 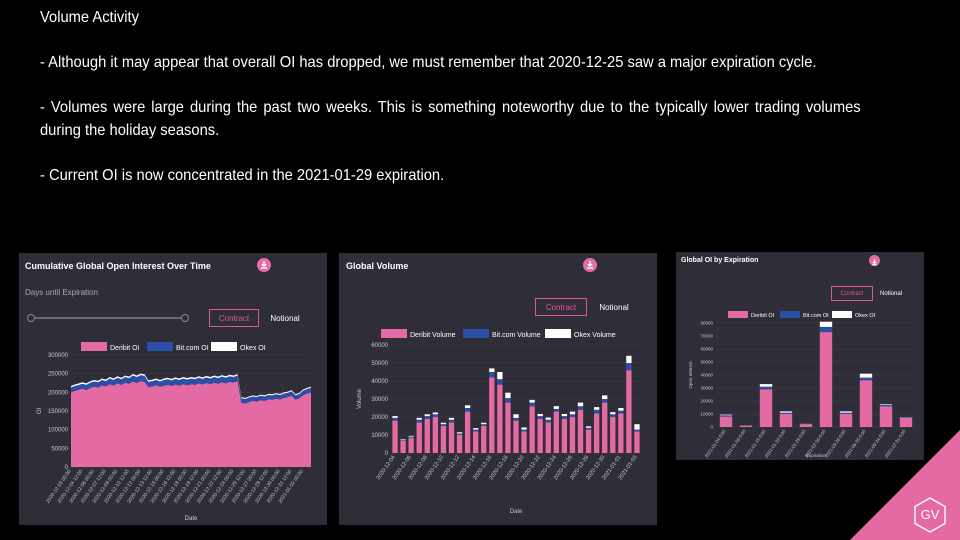 I want to click on y-tick-label: 80000, so click(x=706, y=323).